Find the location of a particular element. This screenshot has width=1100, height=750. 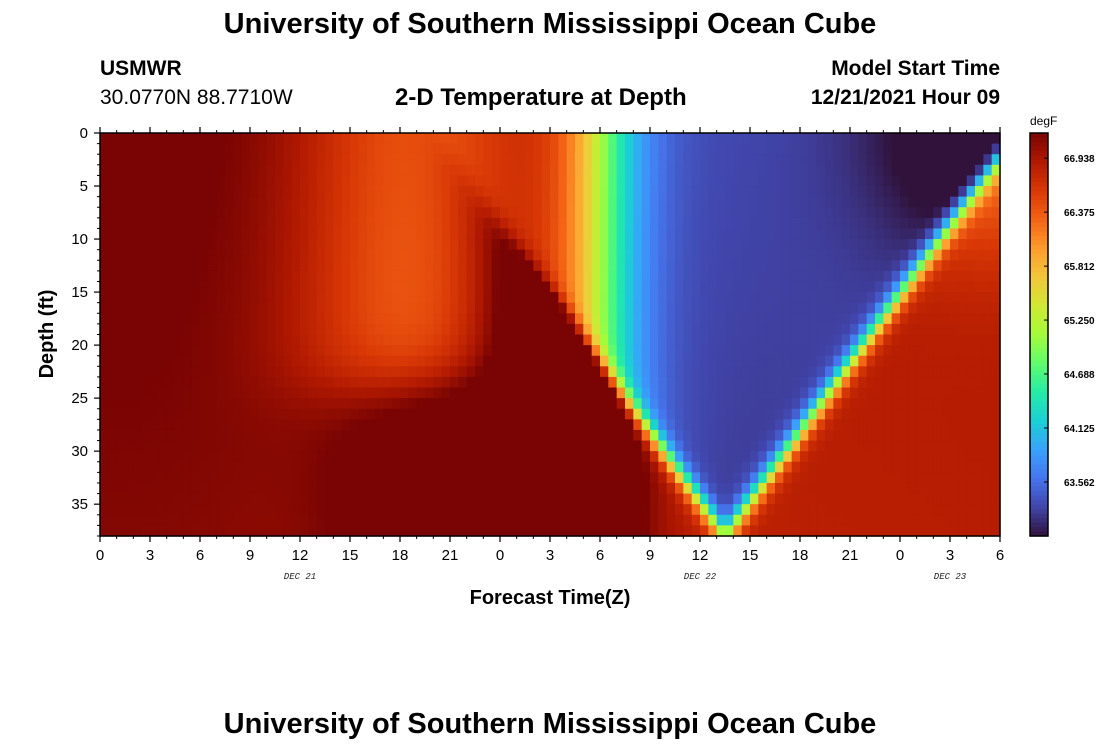

colorbar-segment is located at coordinates (1039, 261).